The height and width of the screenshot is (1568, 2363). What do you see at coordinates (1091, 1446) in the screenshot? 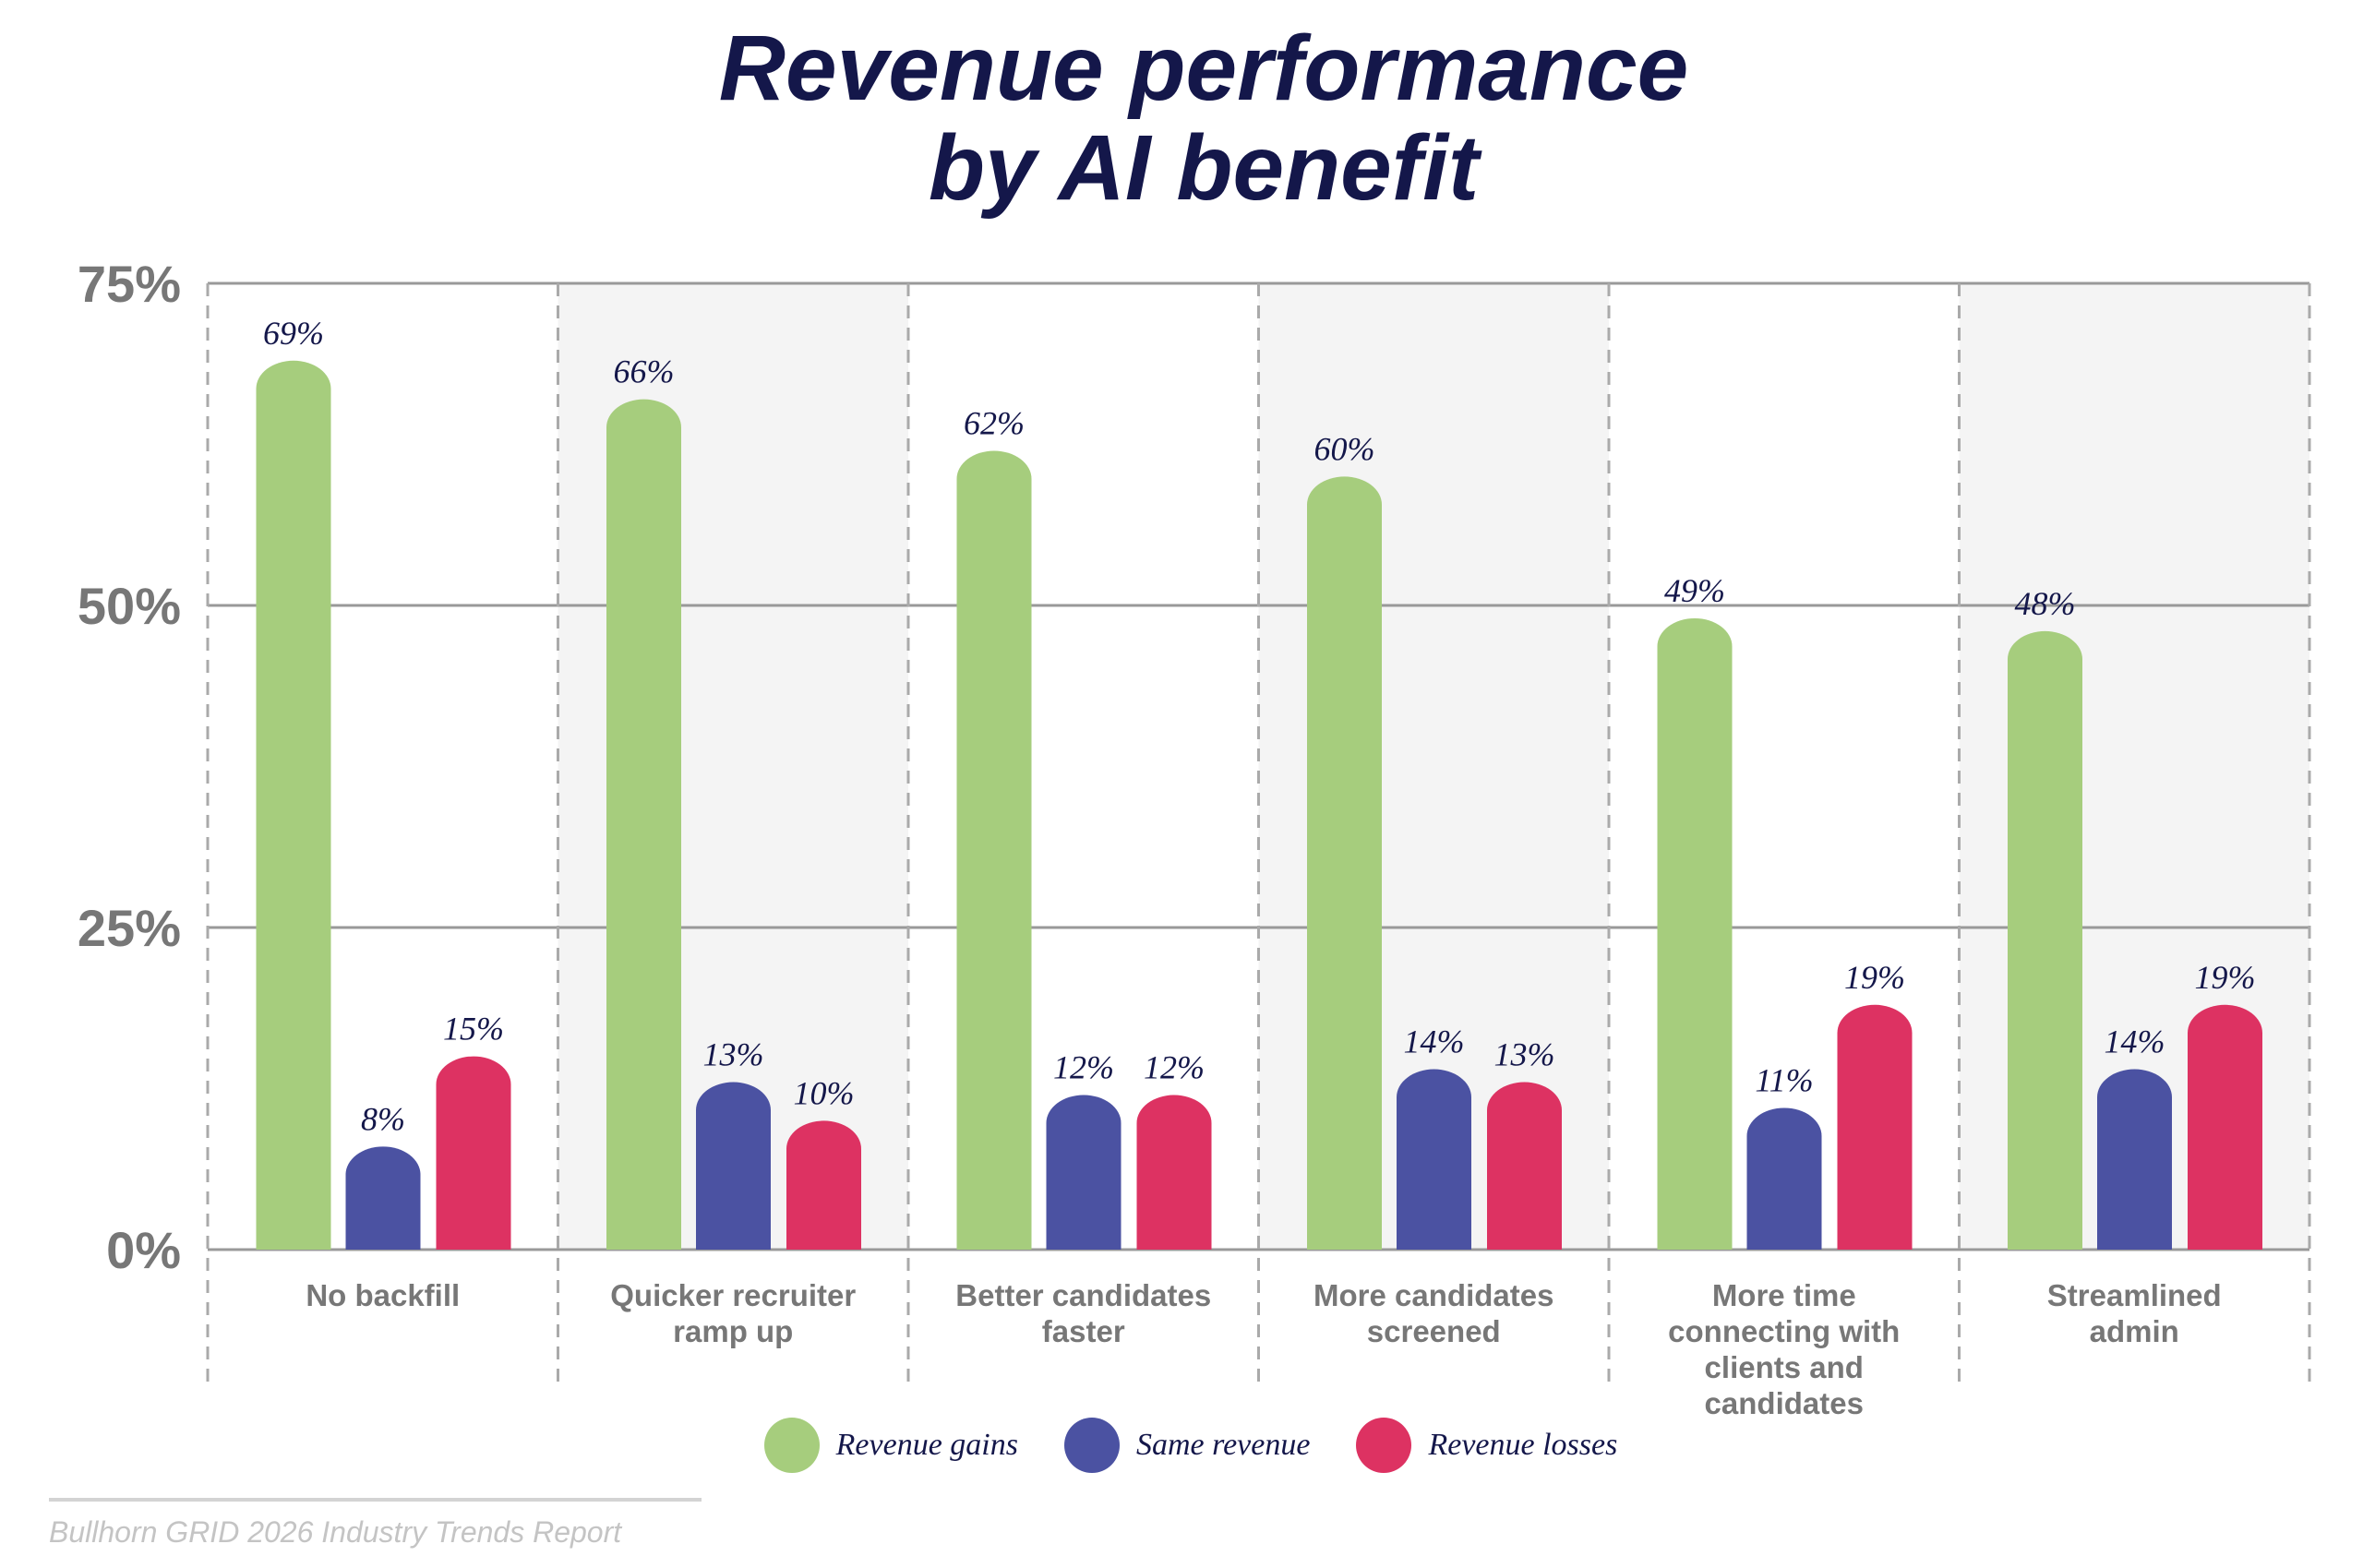
I see `legend-swatch-same` at bounding box center [1091, 1446].